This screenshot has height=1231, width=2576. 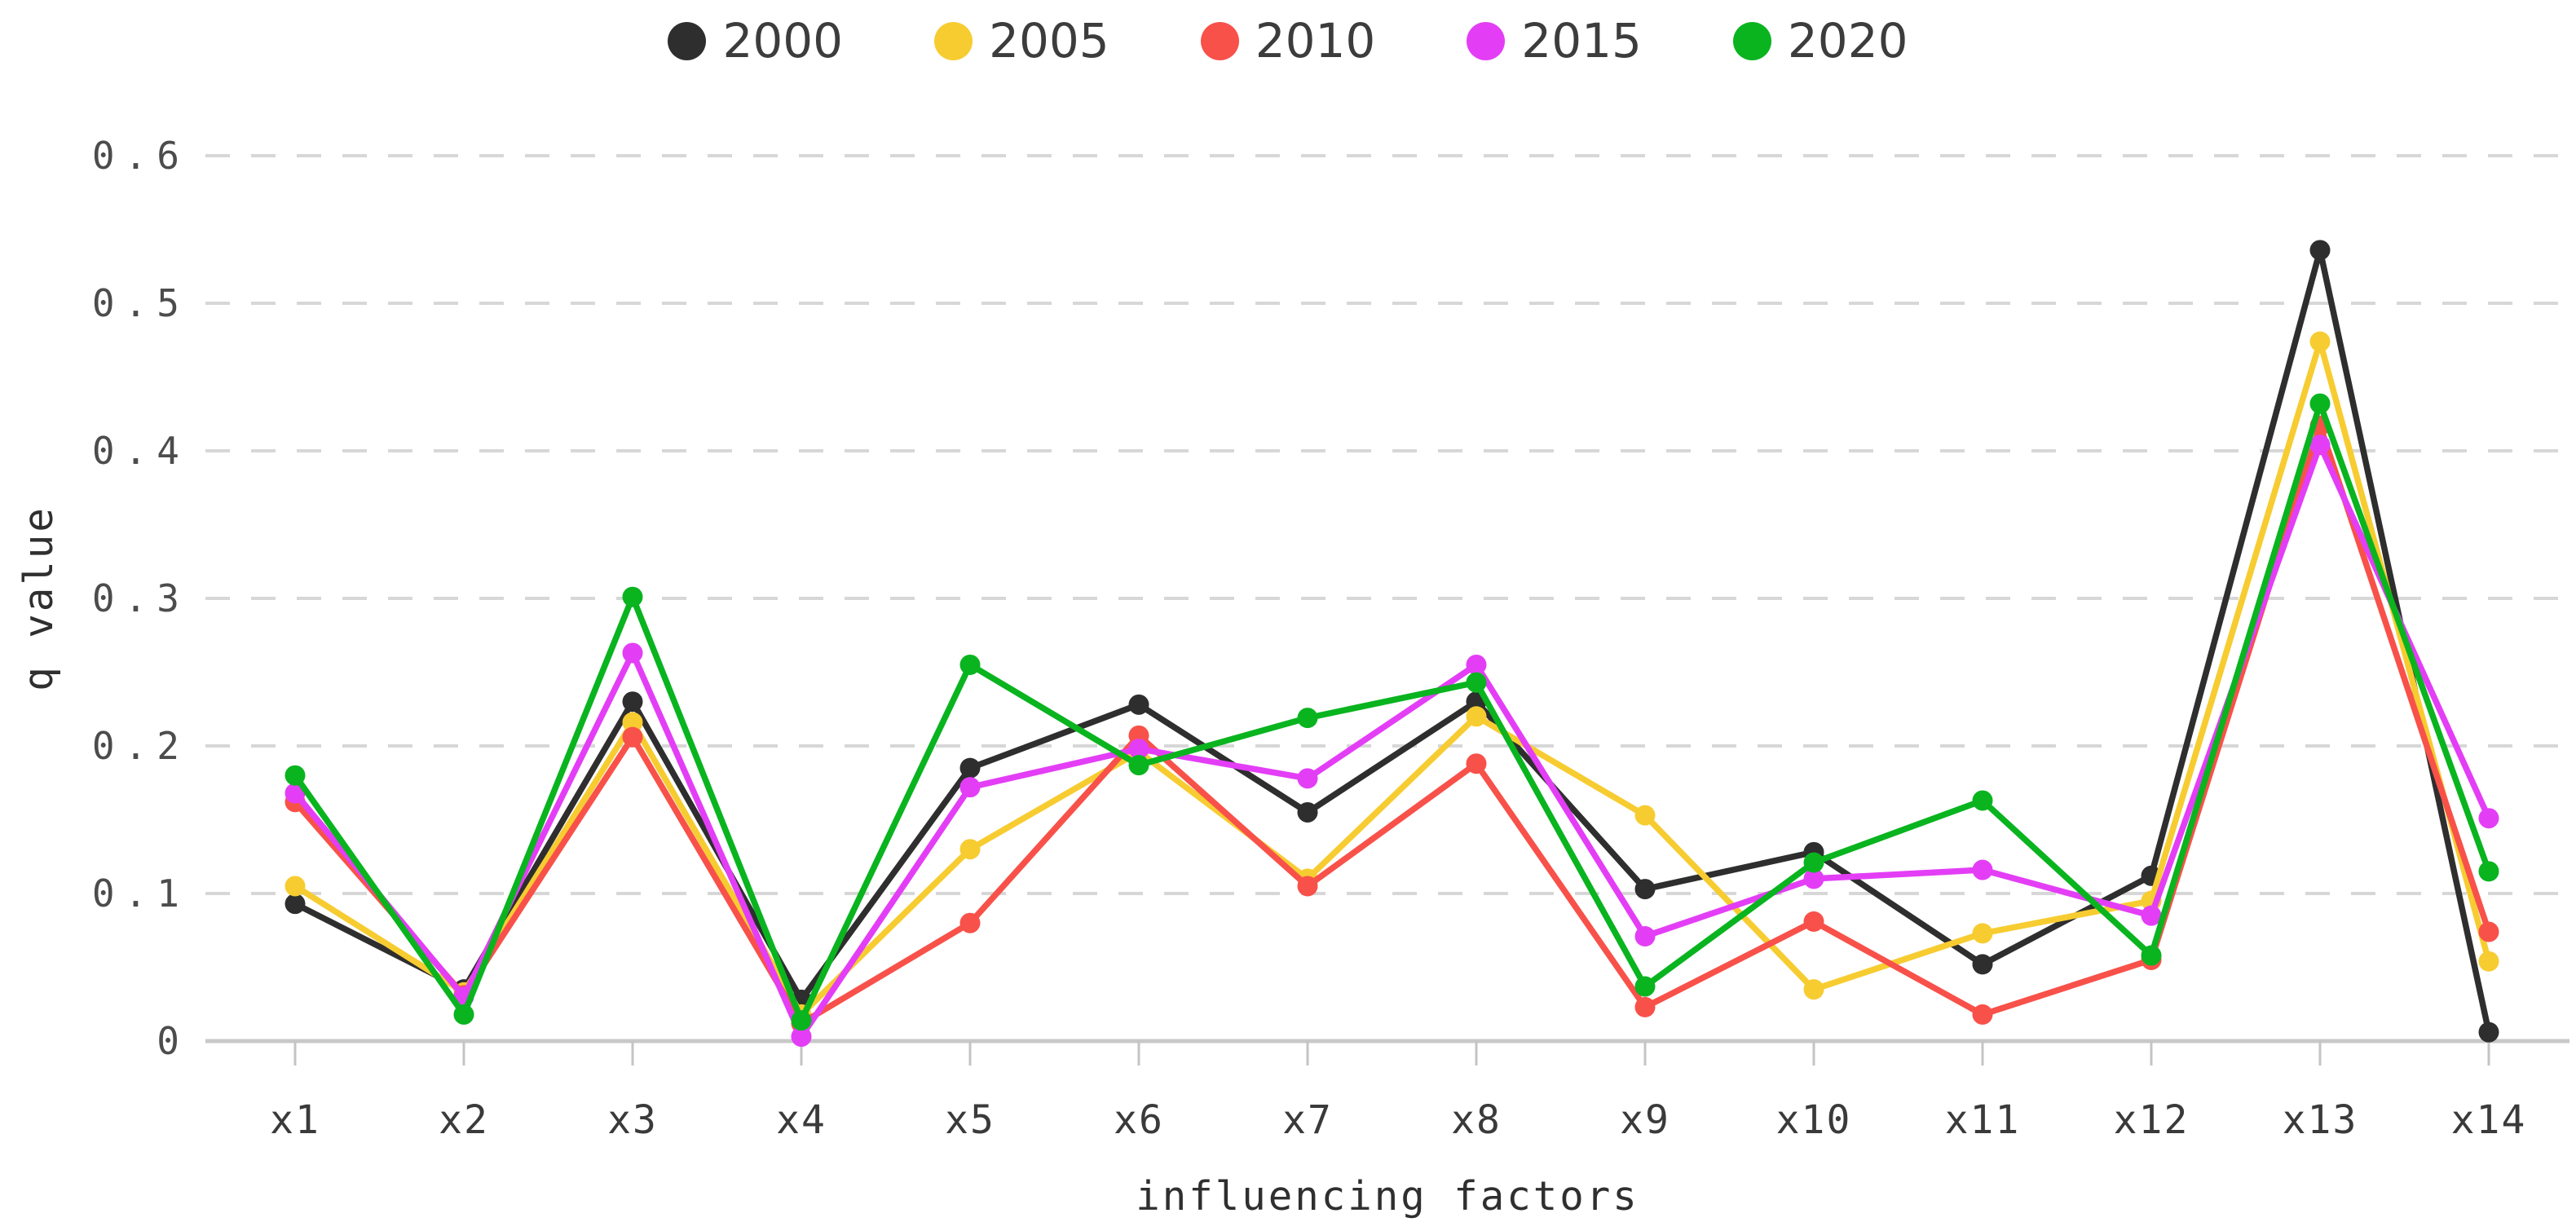 What do you see at coordinates (140, 746) in the screenshot?
I see `y-tick-label-0.2: 0.2` at bounding box center [140, 746].